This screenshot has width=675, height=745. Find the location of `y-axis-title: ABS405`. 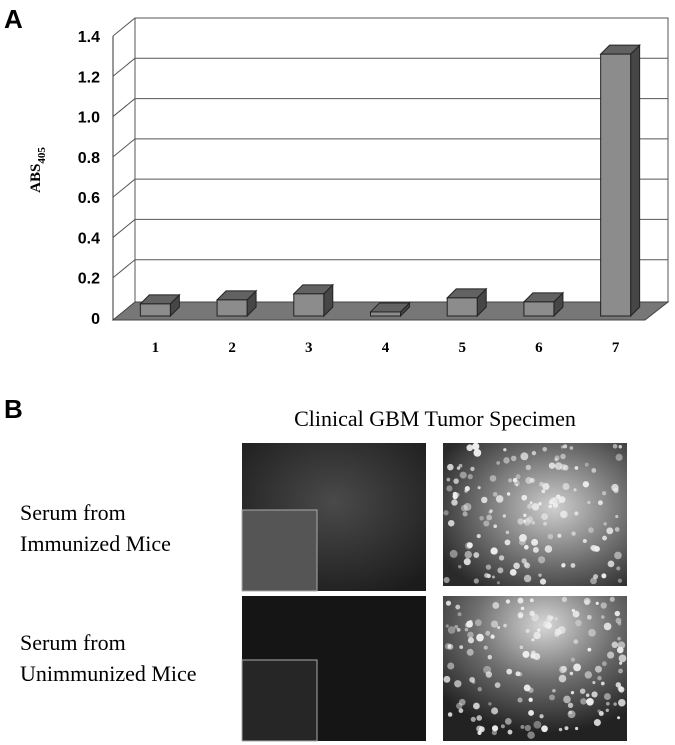

y-axis-title: ABS405 is located at coordinates (38, 170).